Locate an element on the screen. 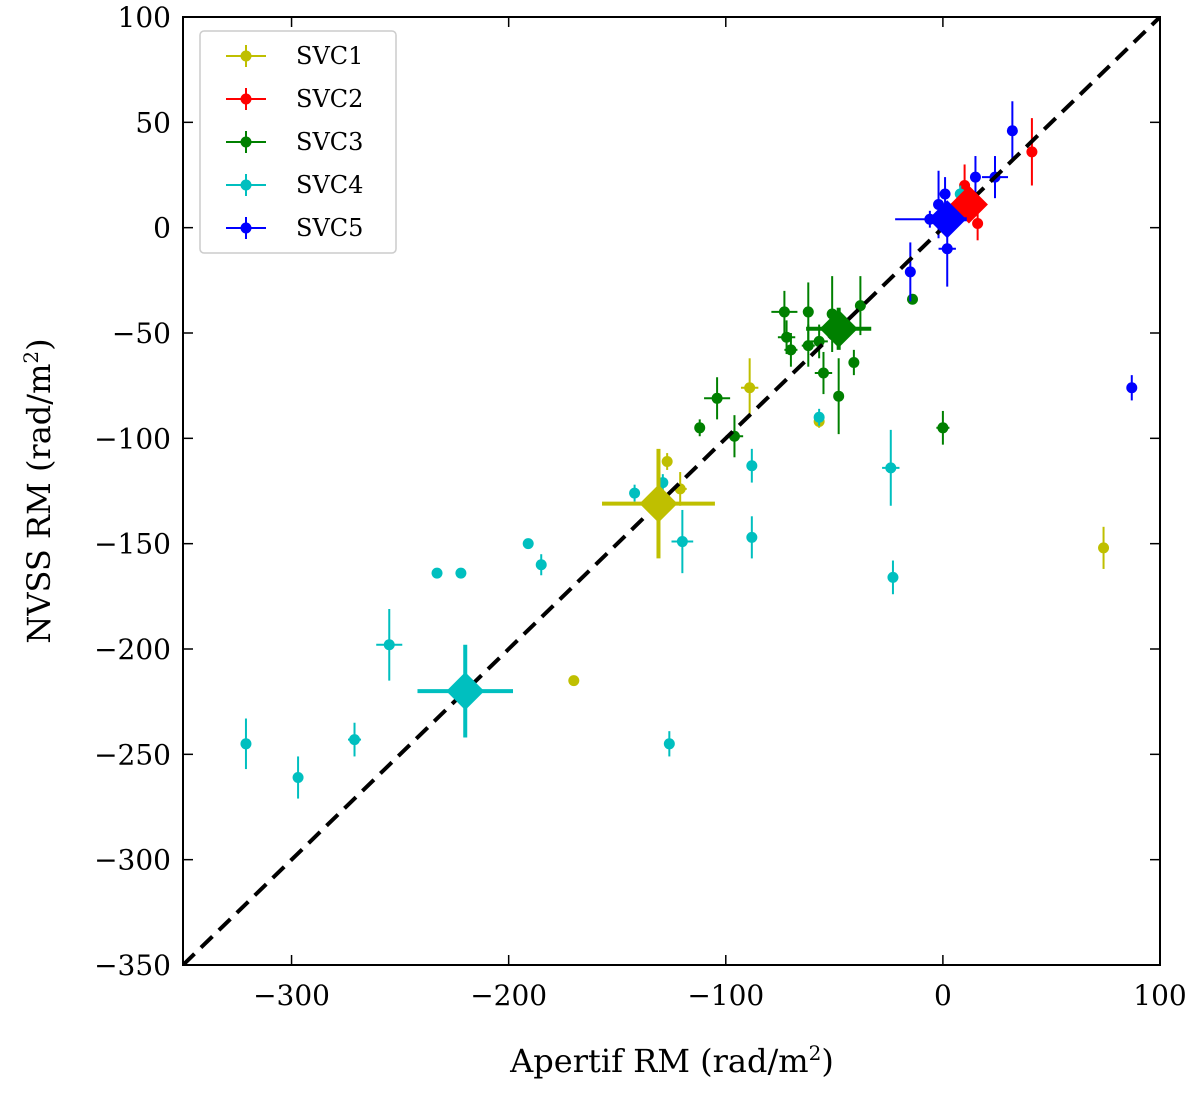  legend-entry-svc4: SVC4 is located at coordinates (294, 185).